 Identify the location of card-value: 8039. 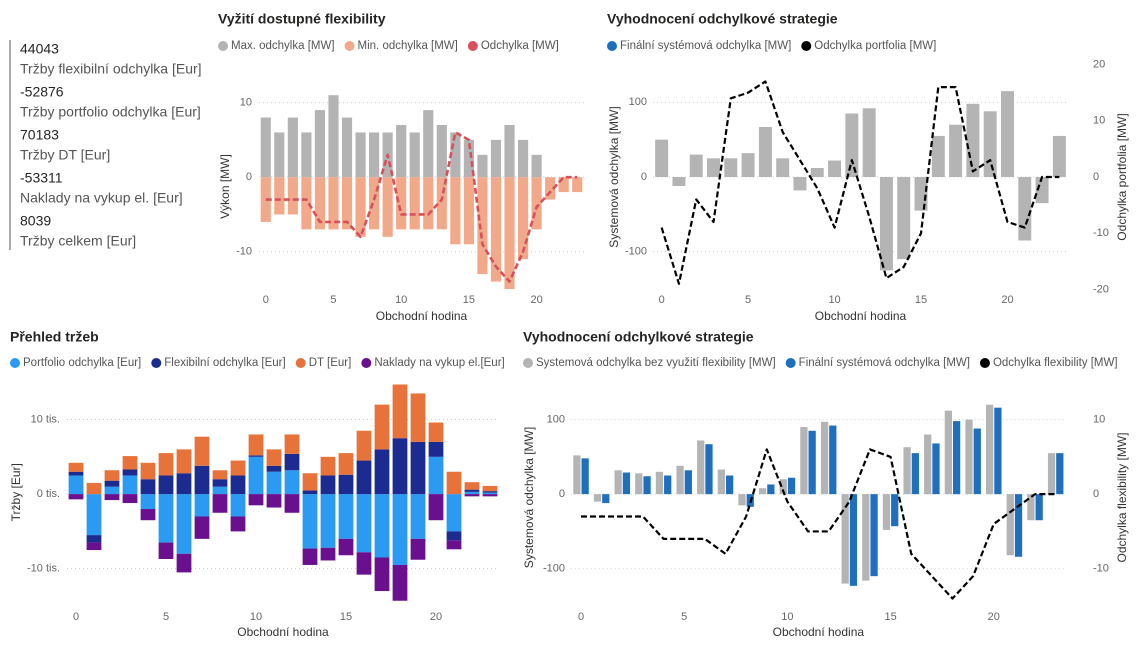
(35, 221).